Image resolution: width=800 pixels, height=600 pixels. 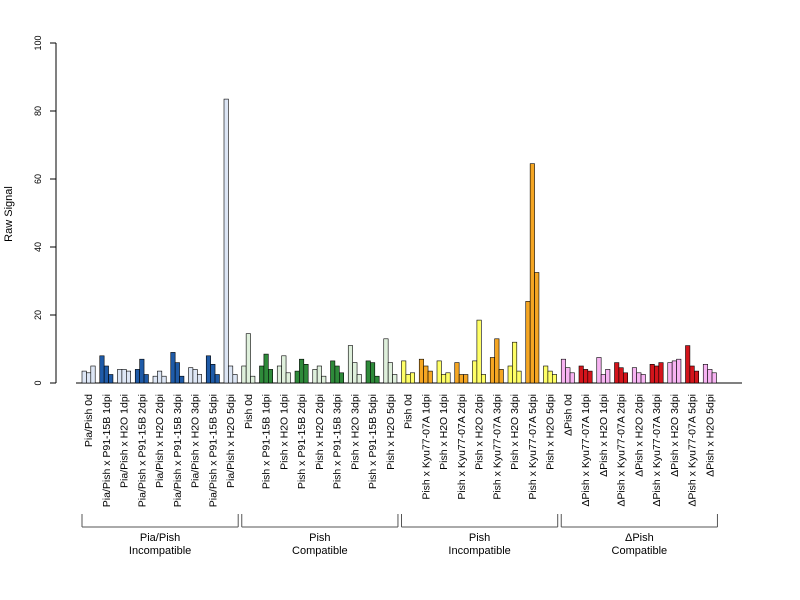 What do you see at coordinates (9, 214) in the screenshot?
I see `y-axis-label: Raw Signal` at bounding box center [9, 214].